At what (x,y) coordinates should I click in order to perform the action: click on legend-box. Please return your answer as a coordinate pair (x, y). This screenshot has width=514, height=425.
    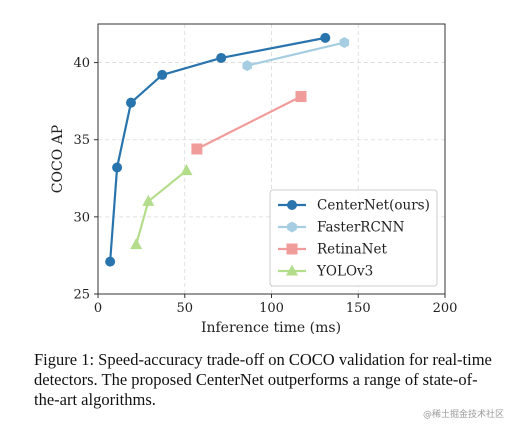
    Looking at the image, I should click on (353, 238).